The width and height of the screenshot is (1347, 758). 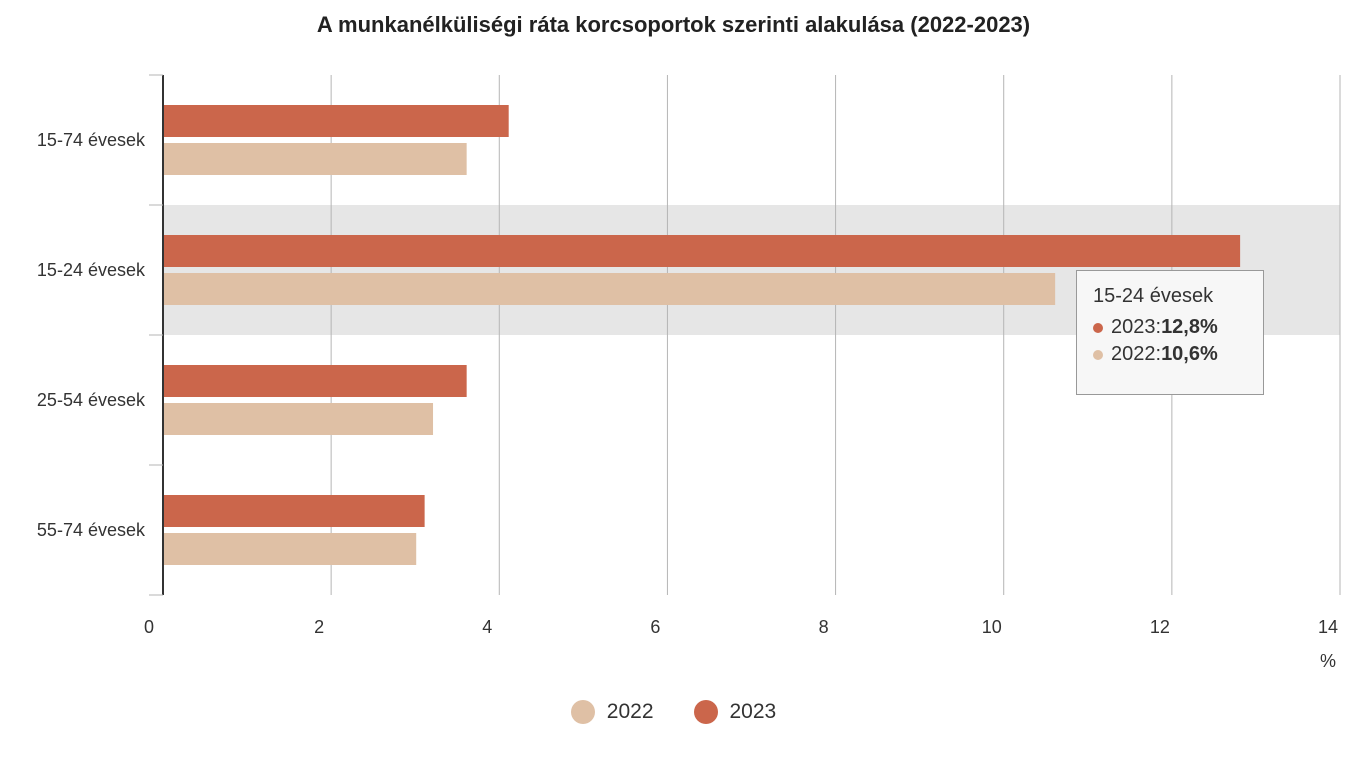 I want to click on tooltip-value-2023: 12,8%, so click(x=1189, y=327).